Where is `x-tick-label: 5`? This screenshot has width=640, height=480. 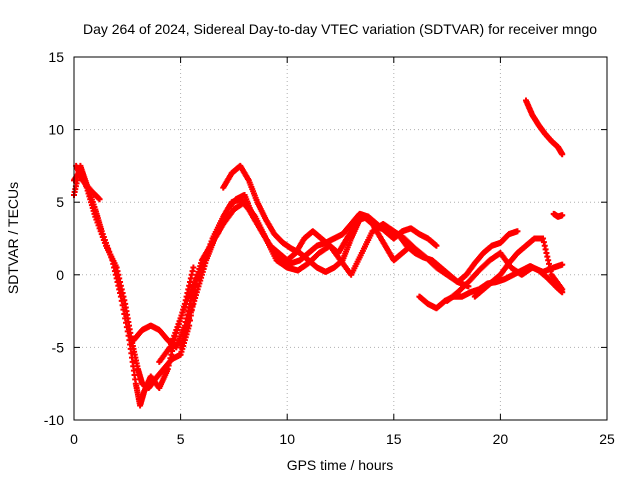
x-tick-label: 5 is located at coordinates (181, 439).